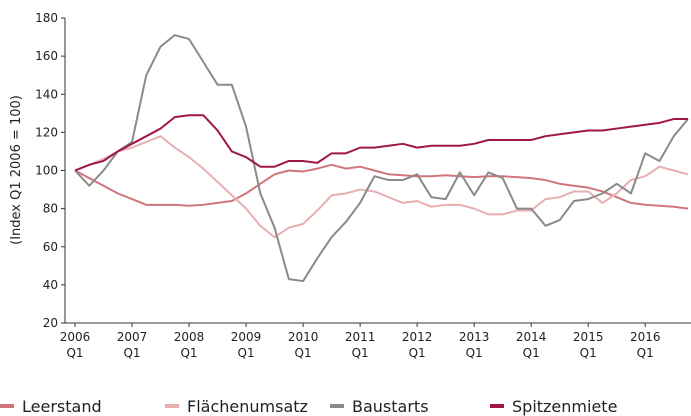  I want to click on legend-label: Leerstand, so click(62, 406).